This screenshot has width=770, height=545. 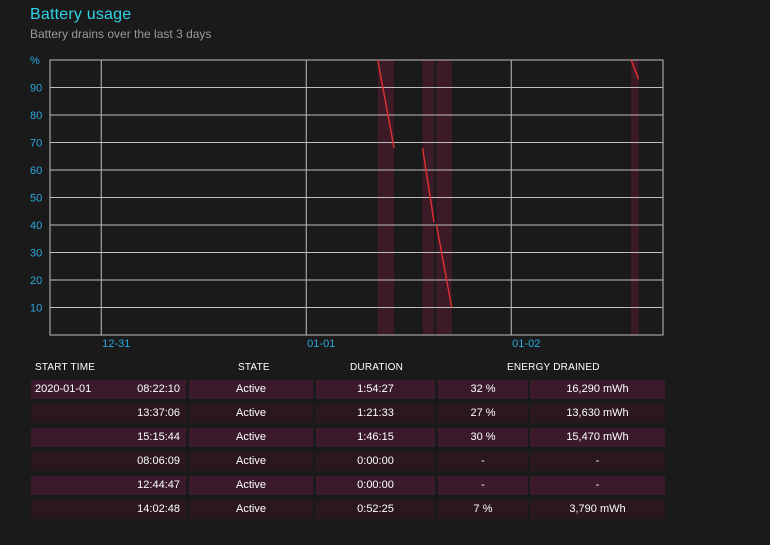 What do you see at coordinates (65, 367) in the screenshot?
I see `header-start-time: START TIME` at bounding box center [65, 367].